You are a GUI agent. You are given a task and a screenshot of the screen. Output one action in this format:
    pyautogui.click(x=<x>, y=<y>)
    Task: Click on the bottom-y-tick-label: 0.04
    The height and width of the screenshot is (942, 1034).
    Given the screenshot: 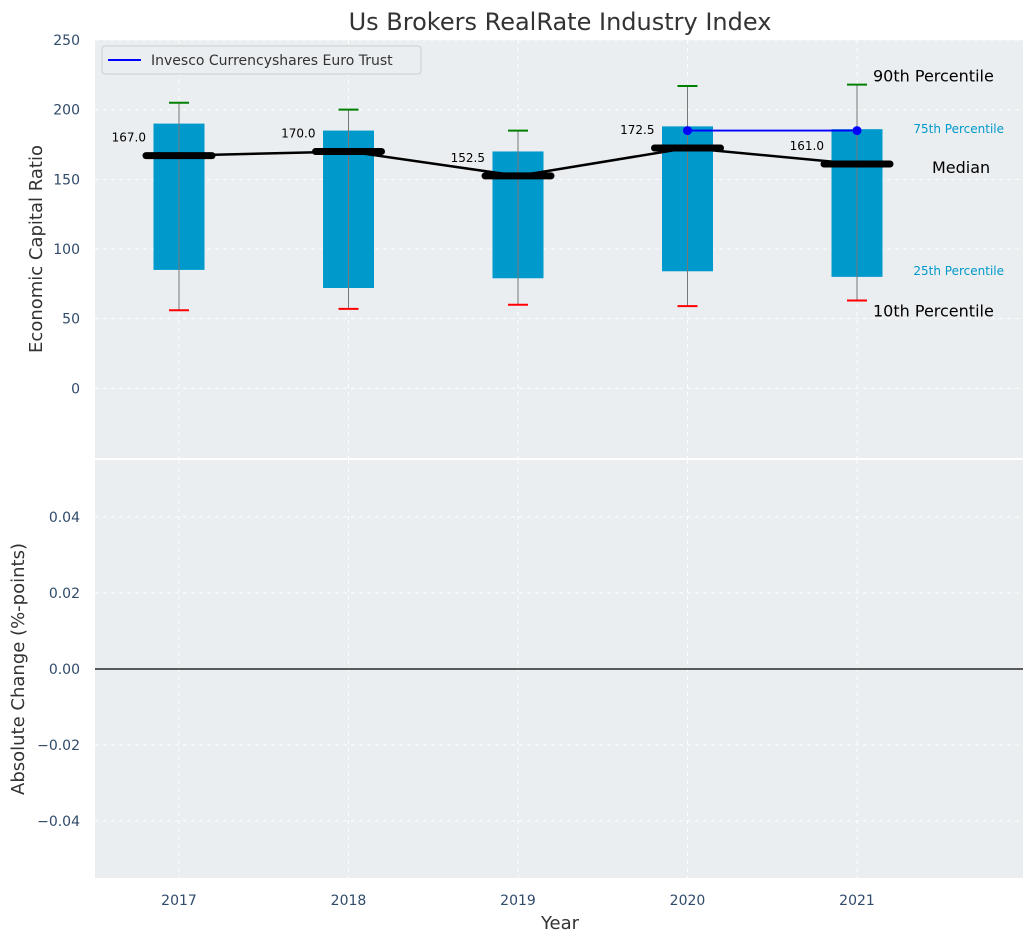 What is the action you would take?
    pyautogui.click(x=64, y=518)
    